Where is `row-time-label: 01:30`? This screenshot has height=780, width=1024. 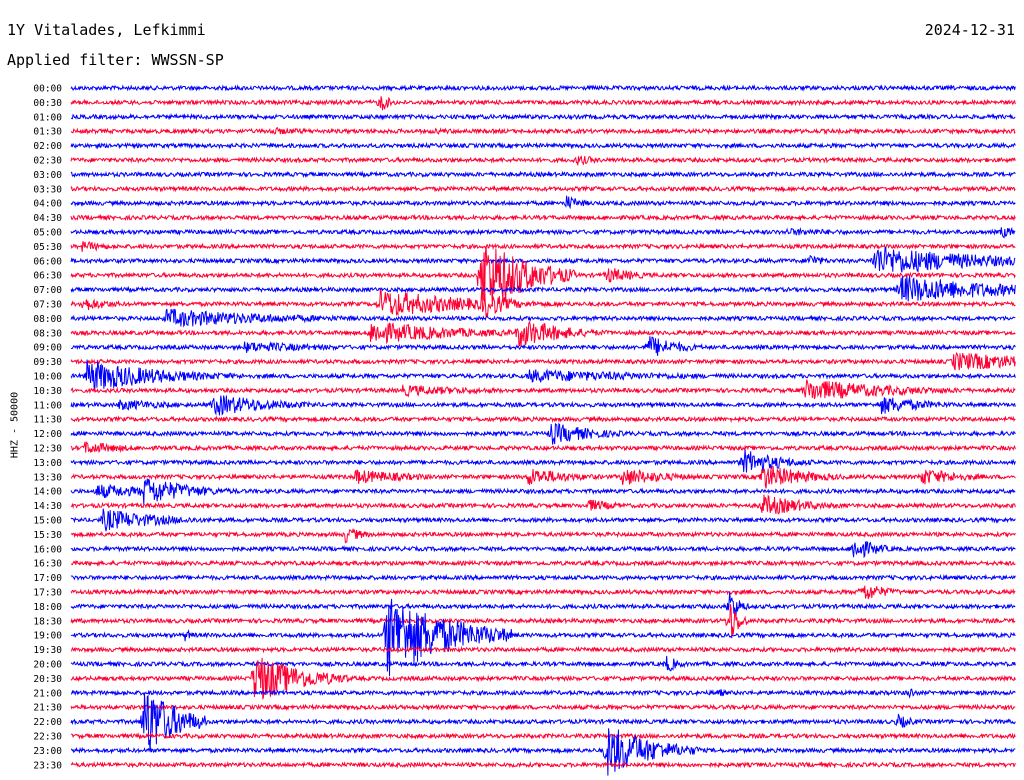
row-time-label: 01:30 is located at coordinates (47, 132).